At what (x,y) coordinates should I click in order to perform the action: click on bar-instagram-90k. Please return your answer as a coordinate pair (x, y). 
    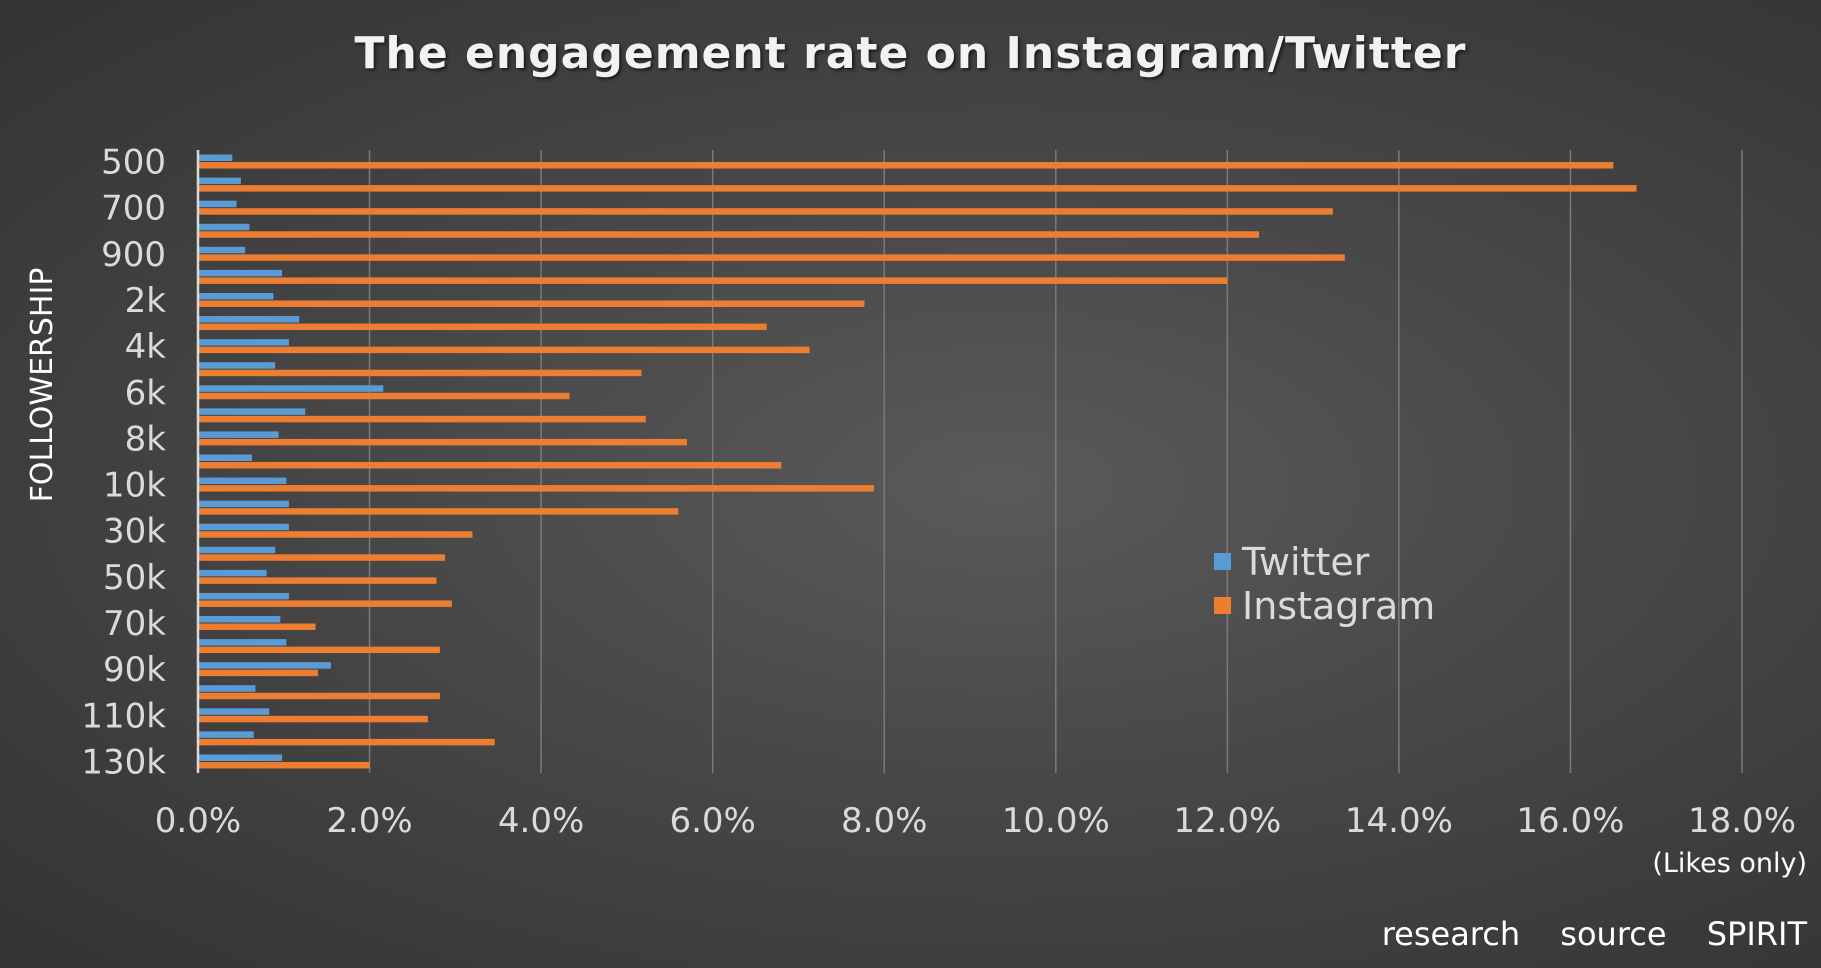
    Looking at the image, I should click on (258, 673).